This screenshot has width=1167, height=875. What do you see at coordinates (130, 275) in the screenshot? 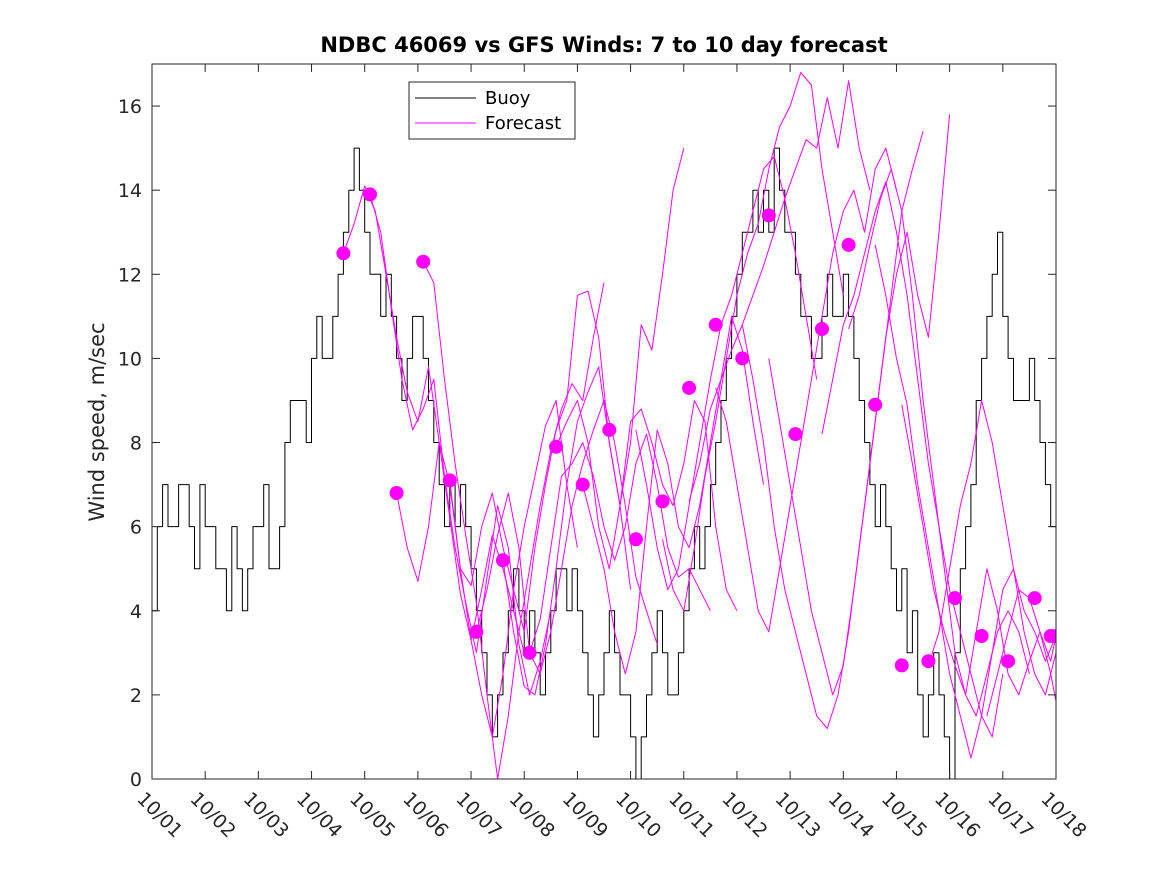
I see `y-tick-label: 12` at bounding box center [130, 275].